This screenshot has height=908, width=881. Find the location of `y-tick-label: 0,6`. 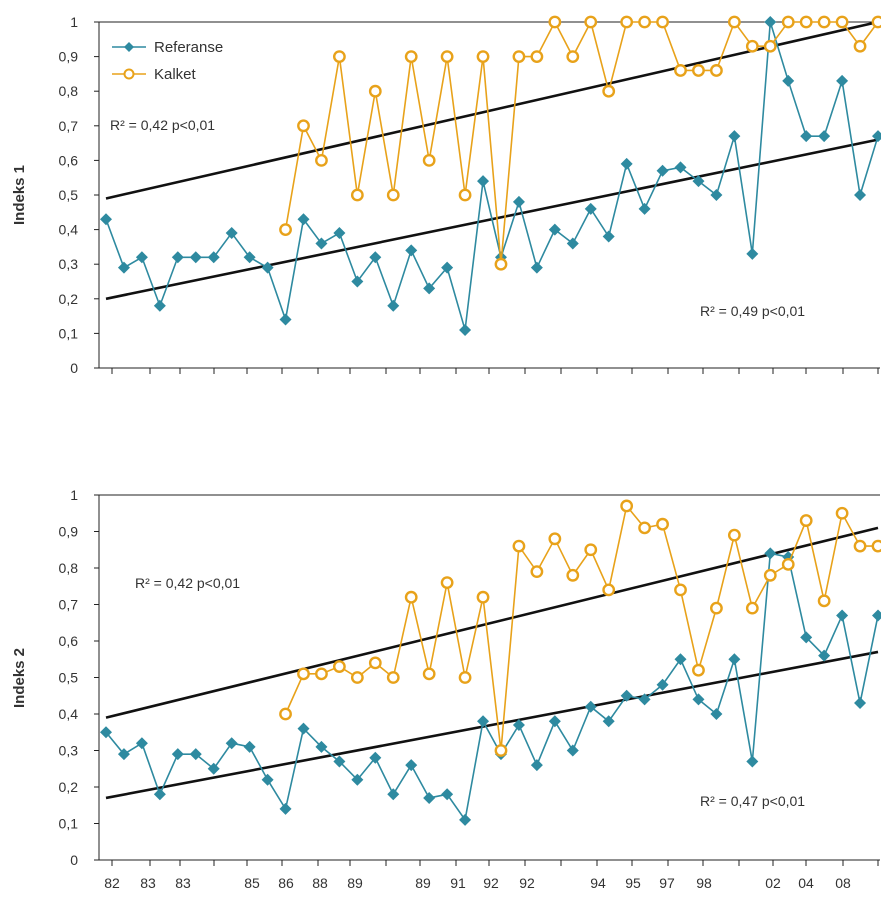

y-tick-label: 0,6 is located at coordinates (69, 160).